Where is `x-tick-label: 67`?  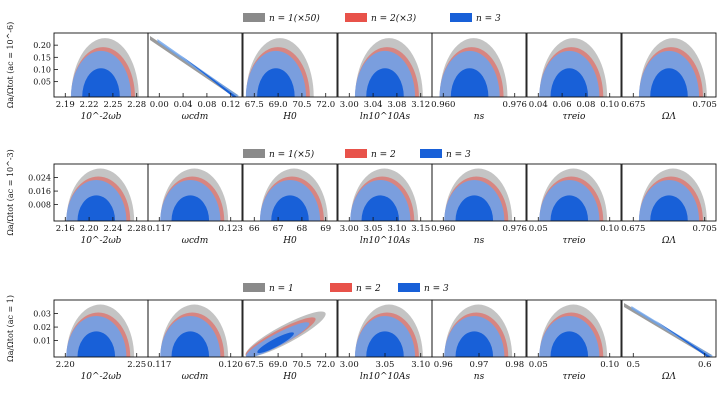 x-tick-label: 67 is located at coordinates (278, 229).